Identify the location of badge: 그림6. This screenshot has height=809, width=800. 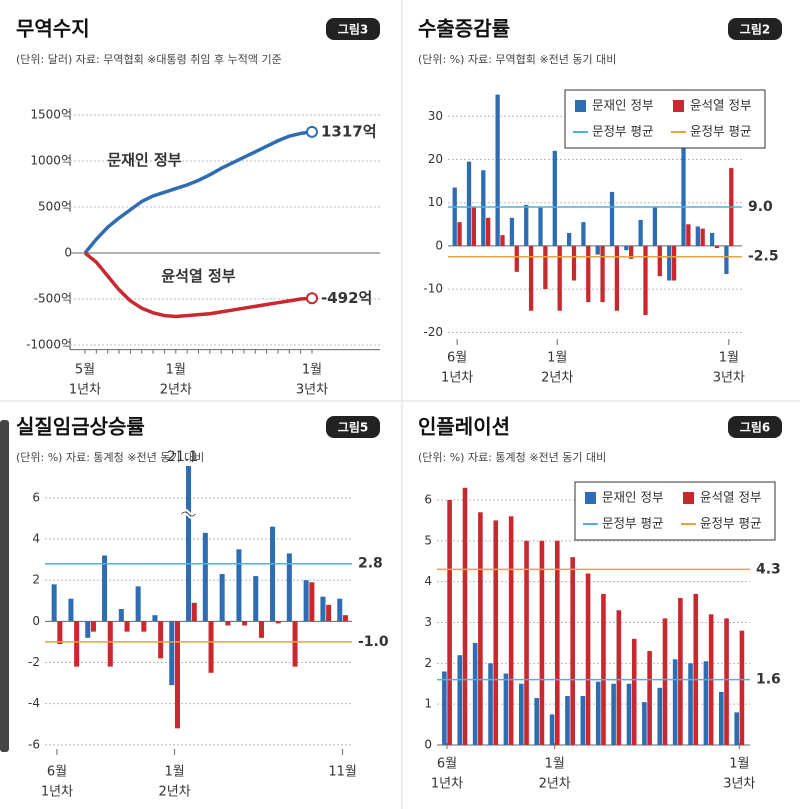
(755, 428).